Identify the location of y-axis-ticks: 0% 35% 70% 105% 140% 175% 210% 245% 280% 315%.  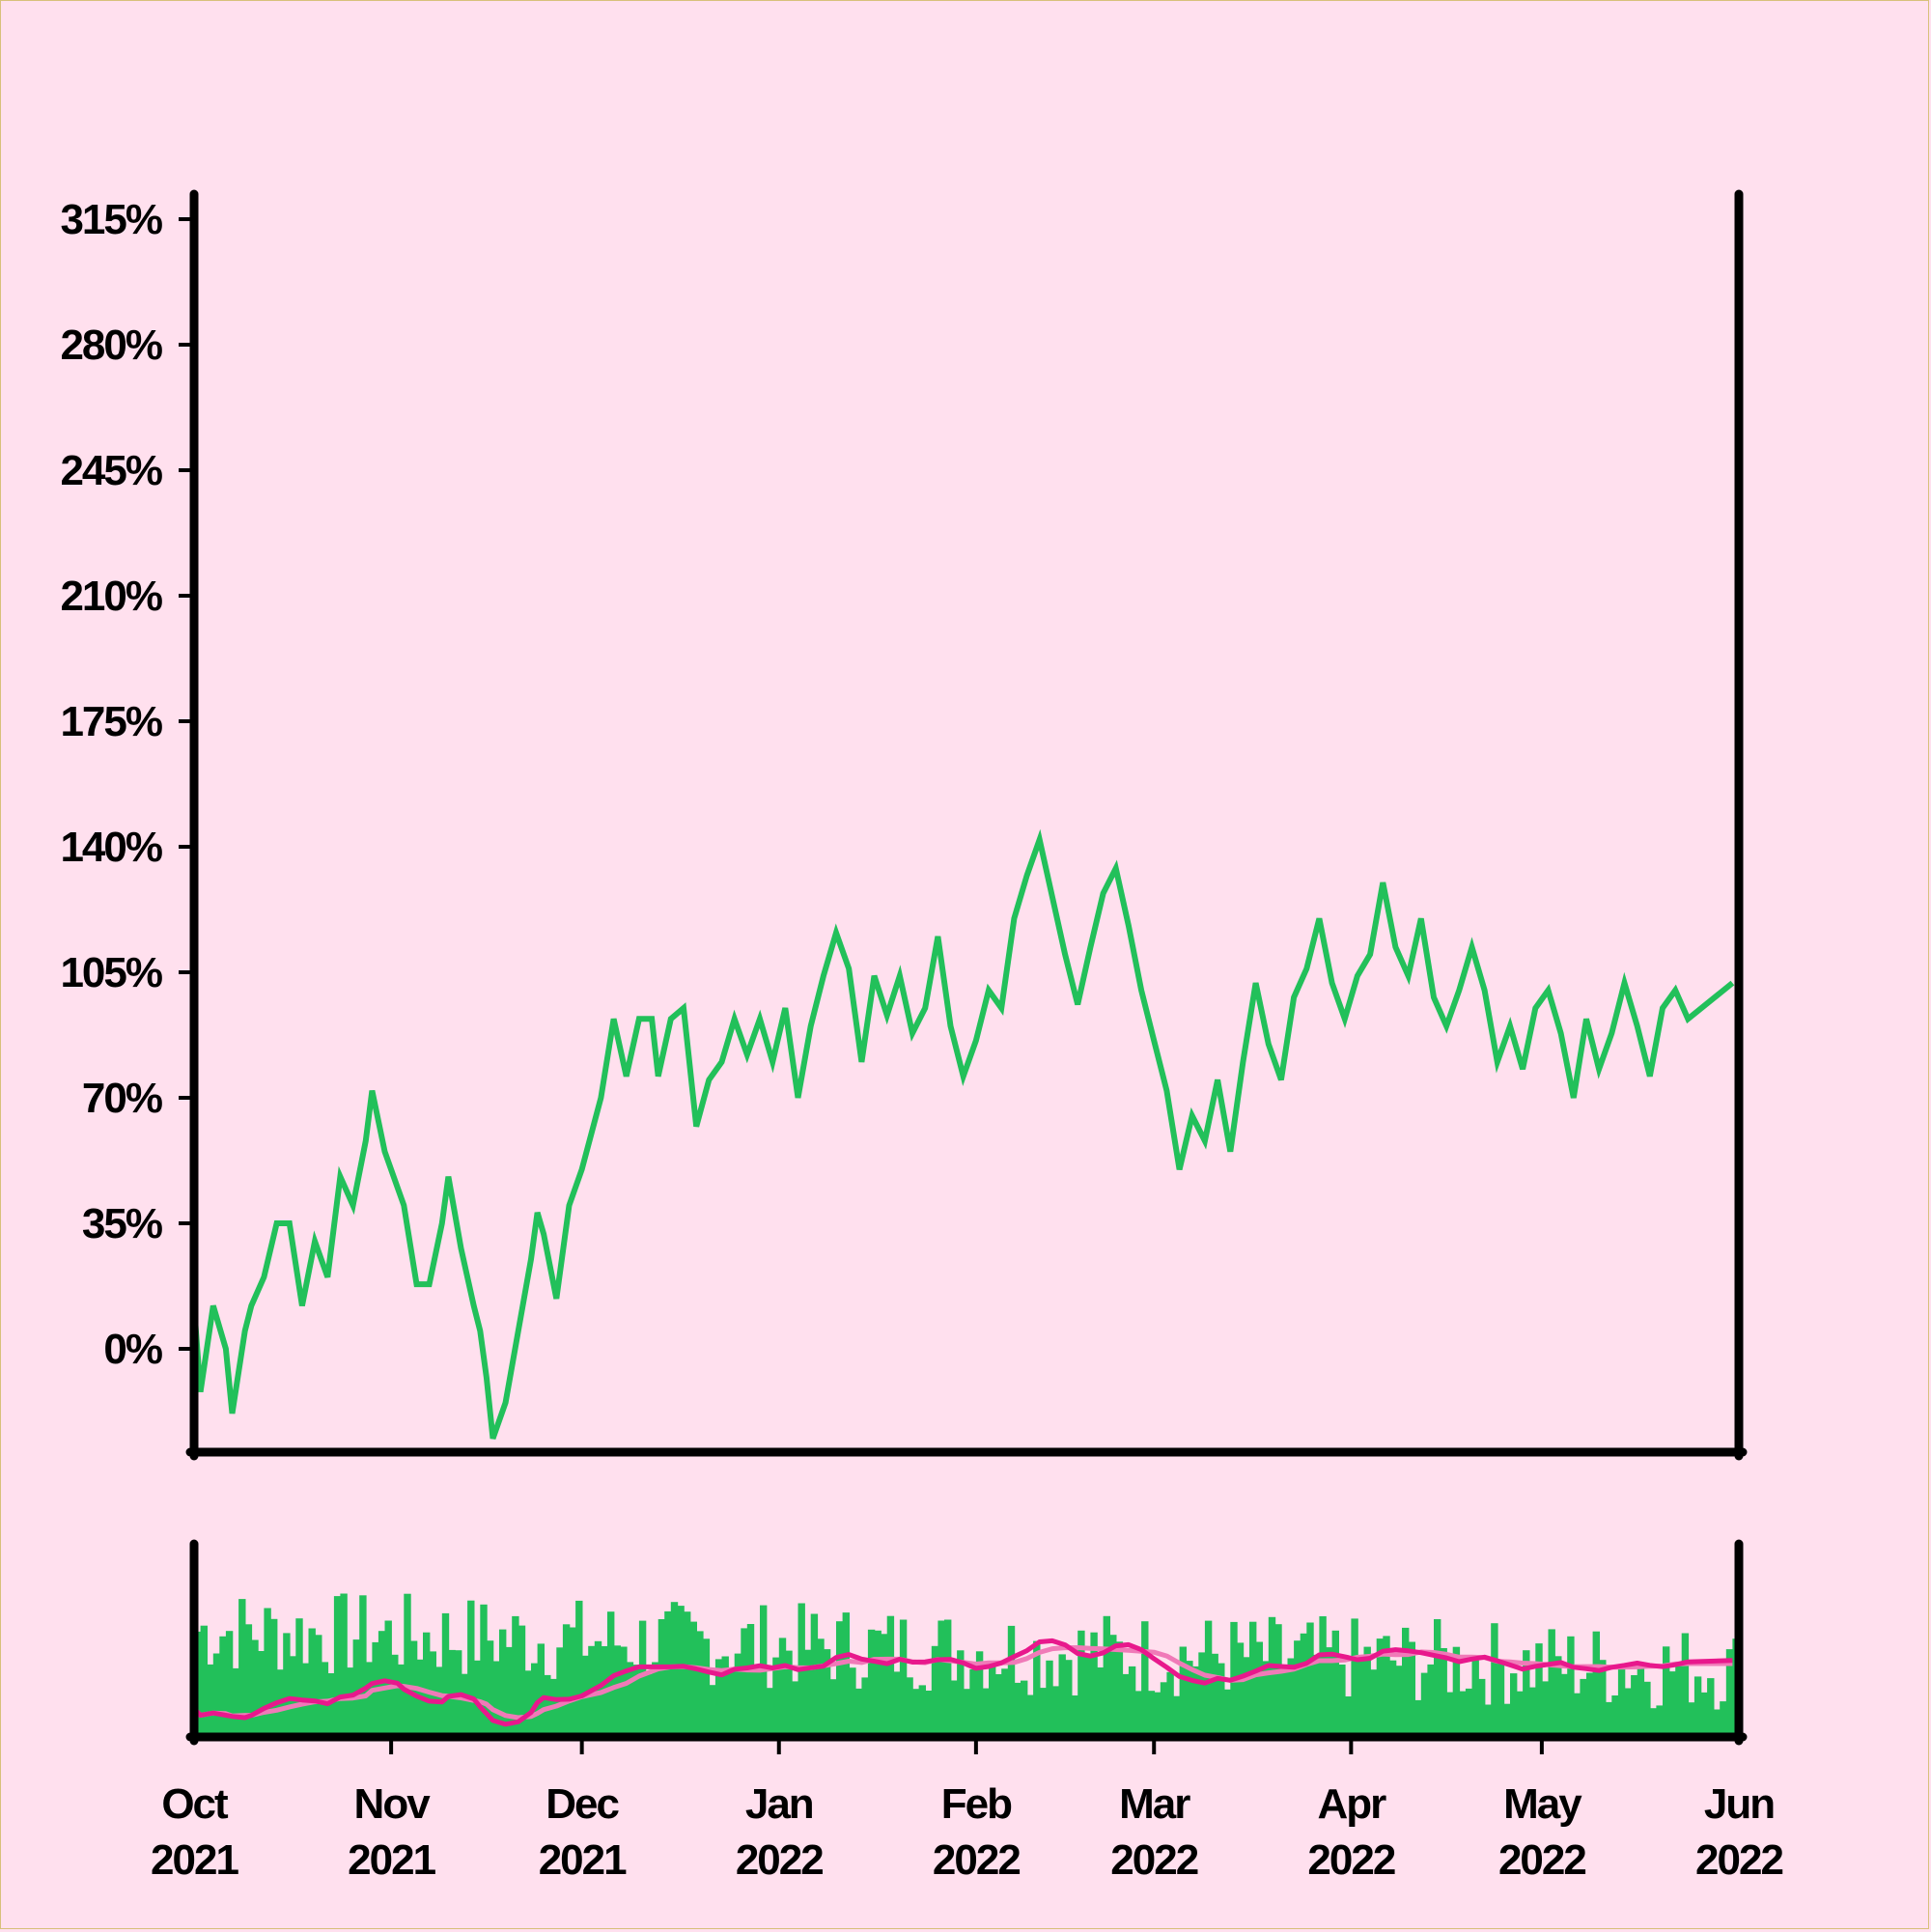
(127, 785).